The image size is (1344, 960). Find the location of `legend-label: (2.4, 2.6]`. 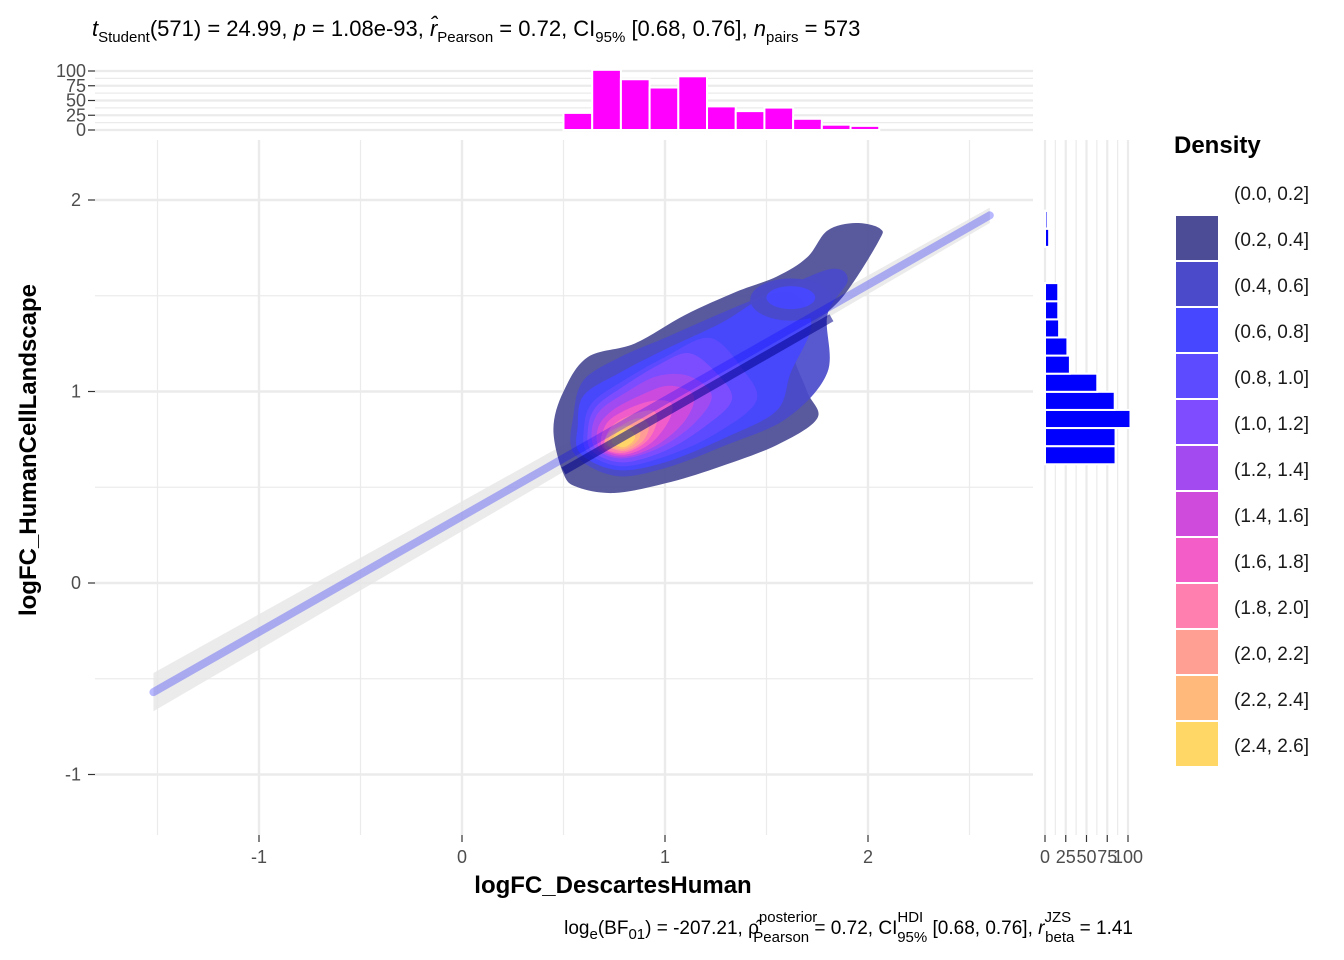

legend-label: (2.4, 2.6] is located at coordinates (1271, 746).